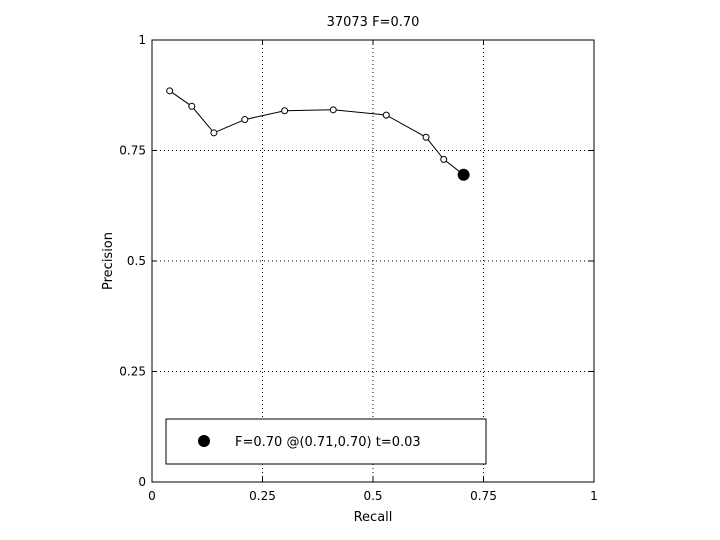  Describe the element at coordinates (136, 261) in the screenshot. I see `y-tick-label: 0.5` at that location.